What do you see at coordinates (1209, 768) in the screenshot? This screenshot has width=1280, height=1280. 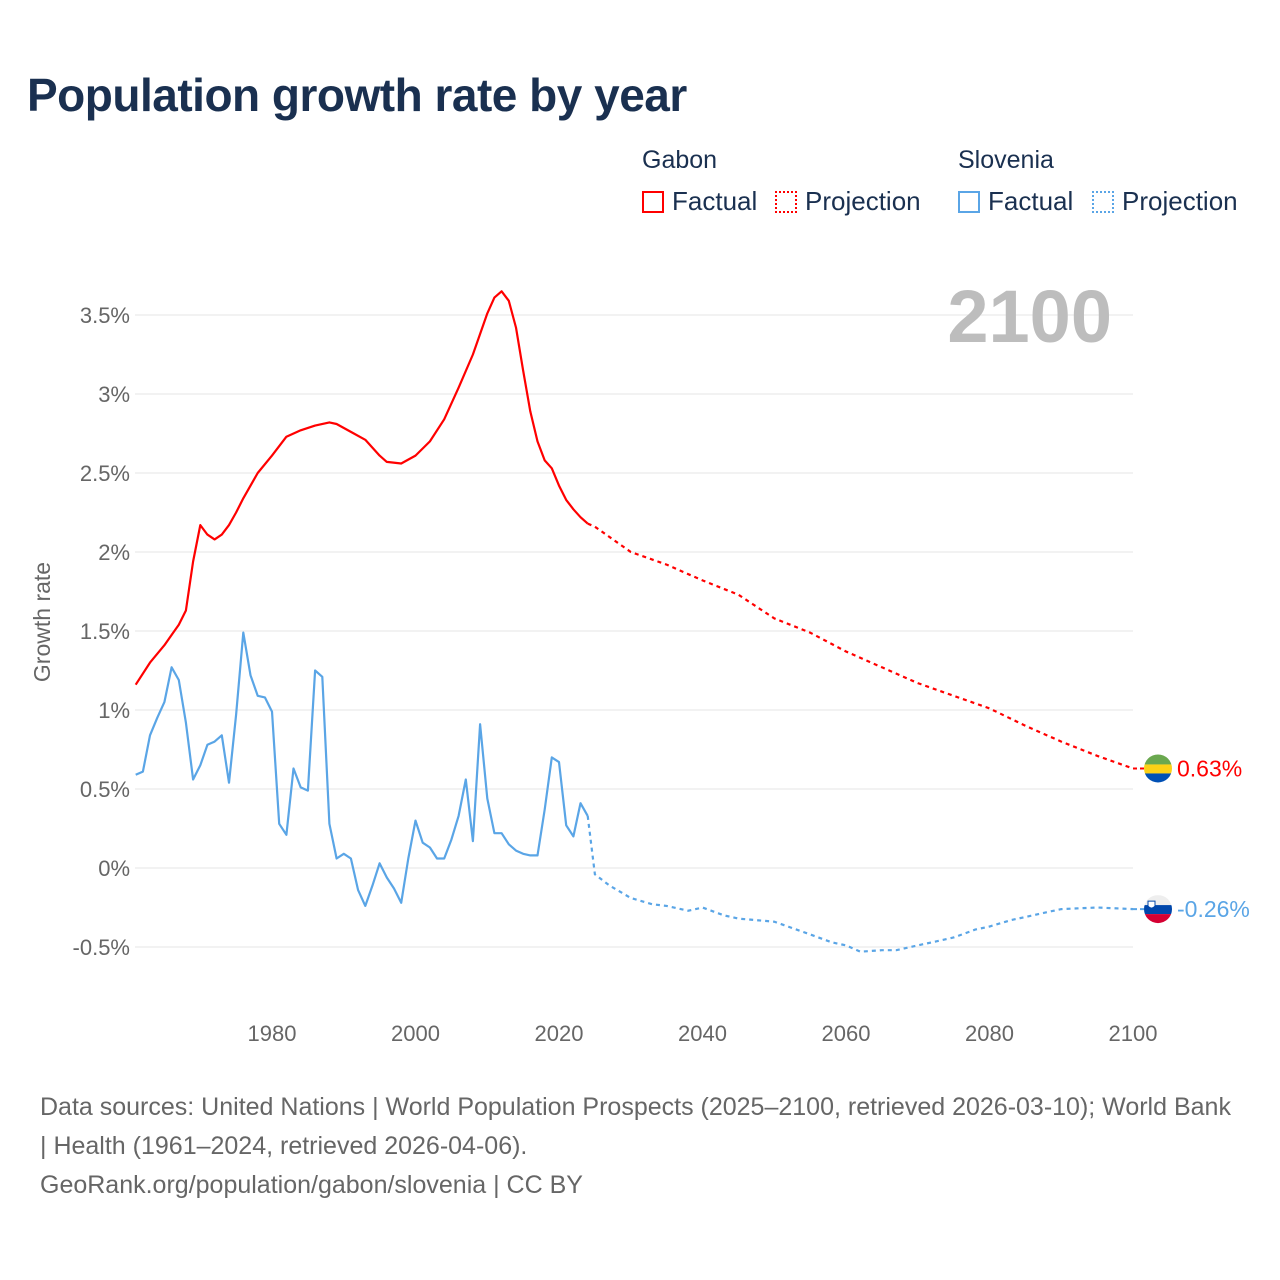 I see `gabon-end-value: 0.63%` at bounding box center [1209, 768].